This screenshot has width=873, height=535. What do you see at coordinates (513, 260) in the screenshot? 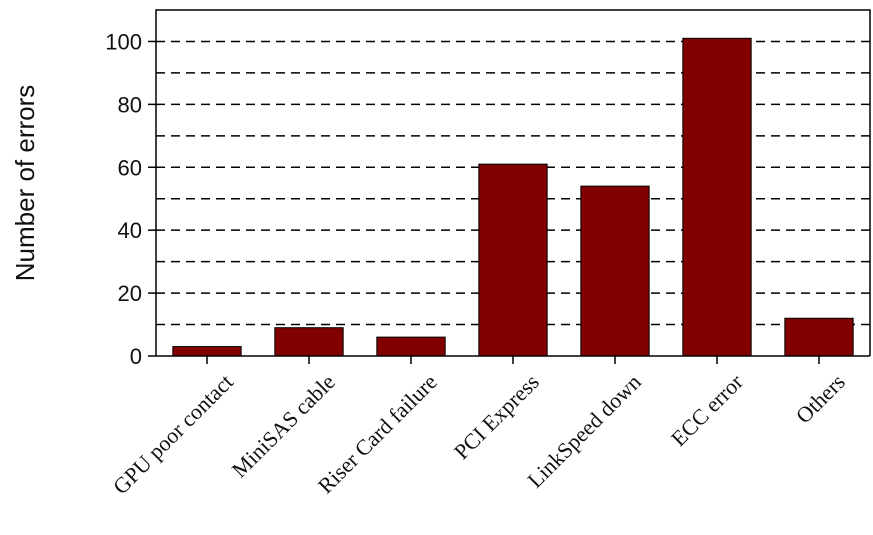
I see `bar-pci-express` at bounding box center [513, 260].